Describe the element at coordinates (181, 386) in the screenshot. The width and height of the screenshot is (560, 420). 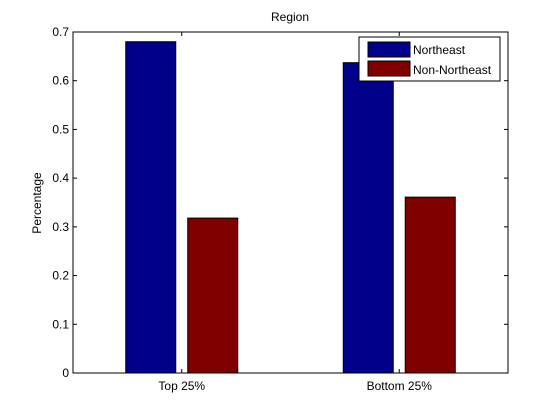
I see `x-tick-label-top-25: Top 25%` at that location.